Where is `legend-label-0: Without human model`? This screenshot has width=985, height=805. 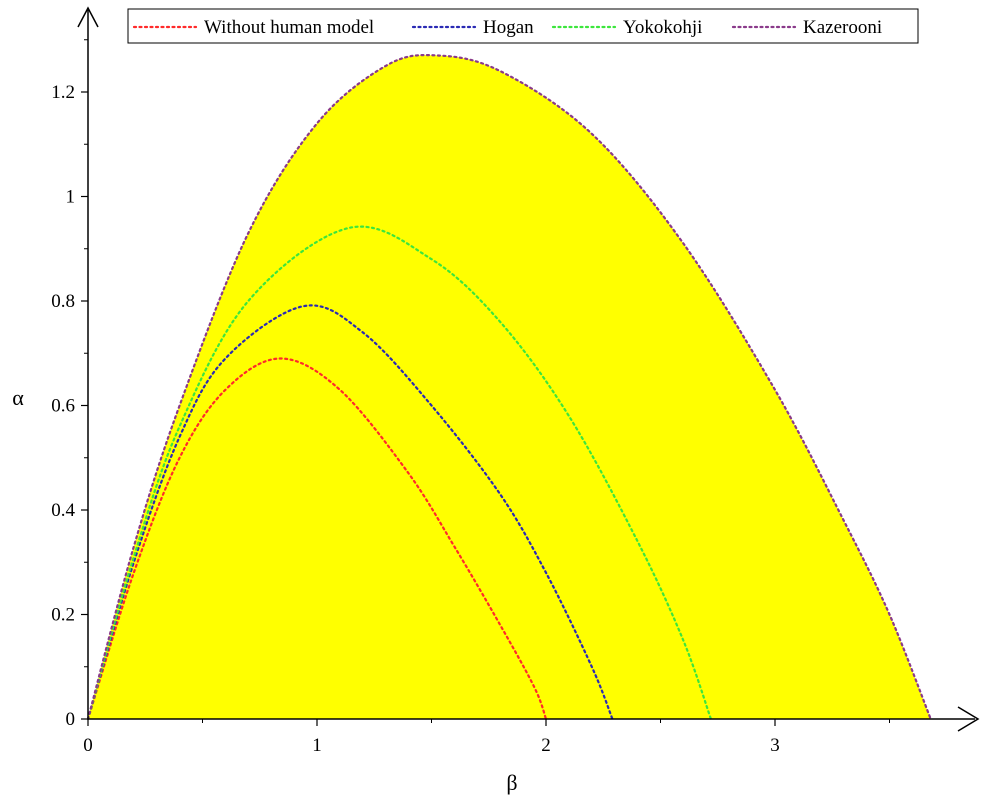 legend-label-0: Without human model is located at coordinates (289, 27).